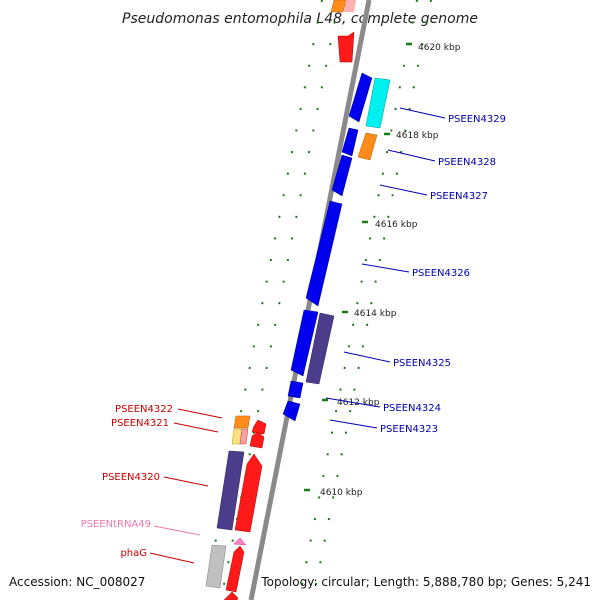 Image resolution: width=600 pixels, height=600 pixels. What do you see at coordinates (231, 595) in the screenshot?
I see `gene-arrow-red-edge` at bounding box center [231, 595].